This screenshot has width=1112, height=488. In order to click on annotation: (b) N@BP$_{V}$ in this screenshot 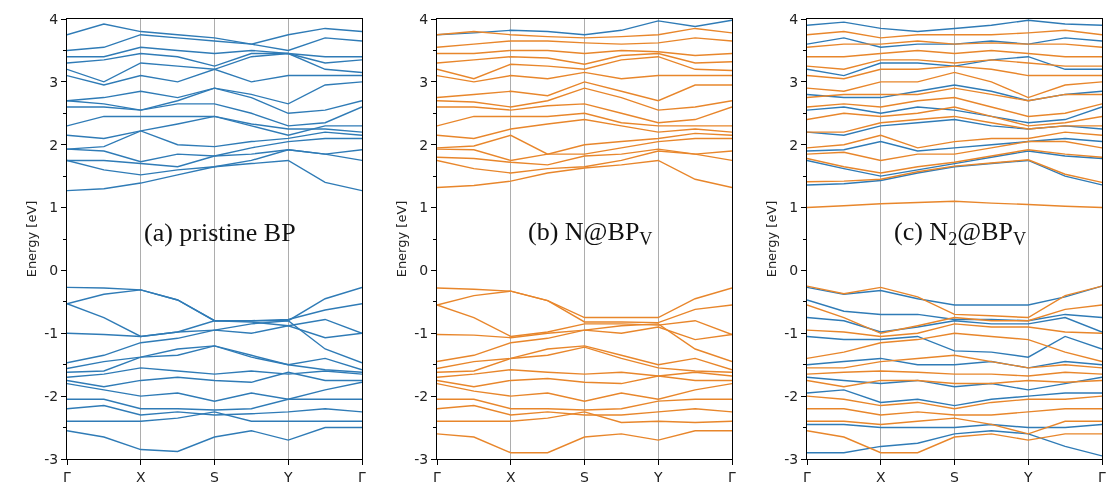, I will do `click(590, 233)`.